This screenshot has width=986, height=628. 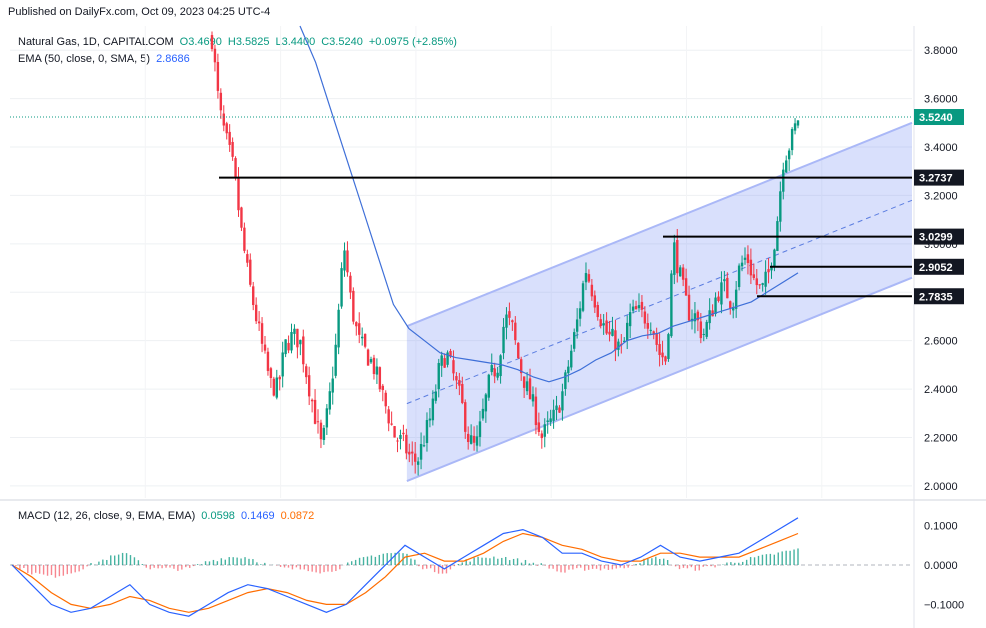 I want to click on close-value: C3.5240, so click(x=342, y=42).